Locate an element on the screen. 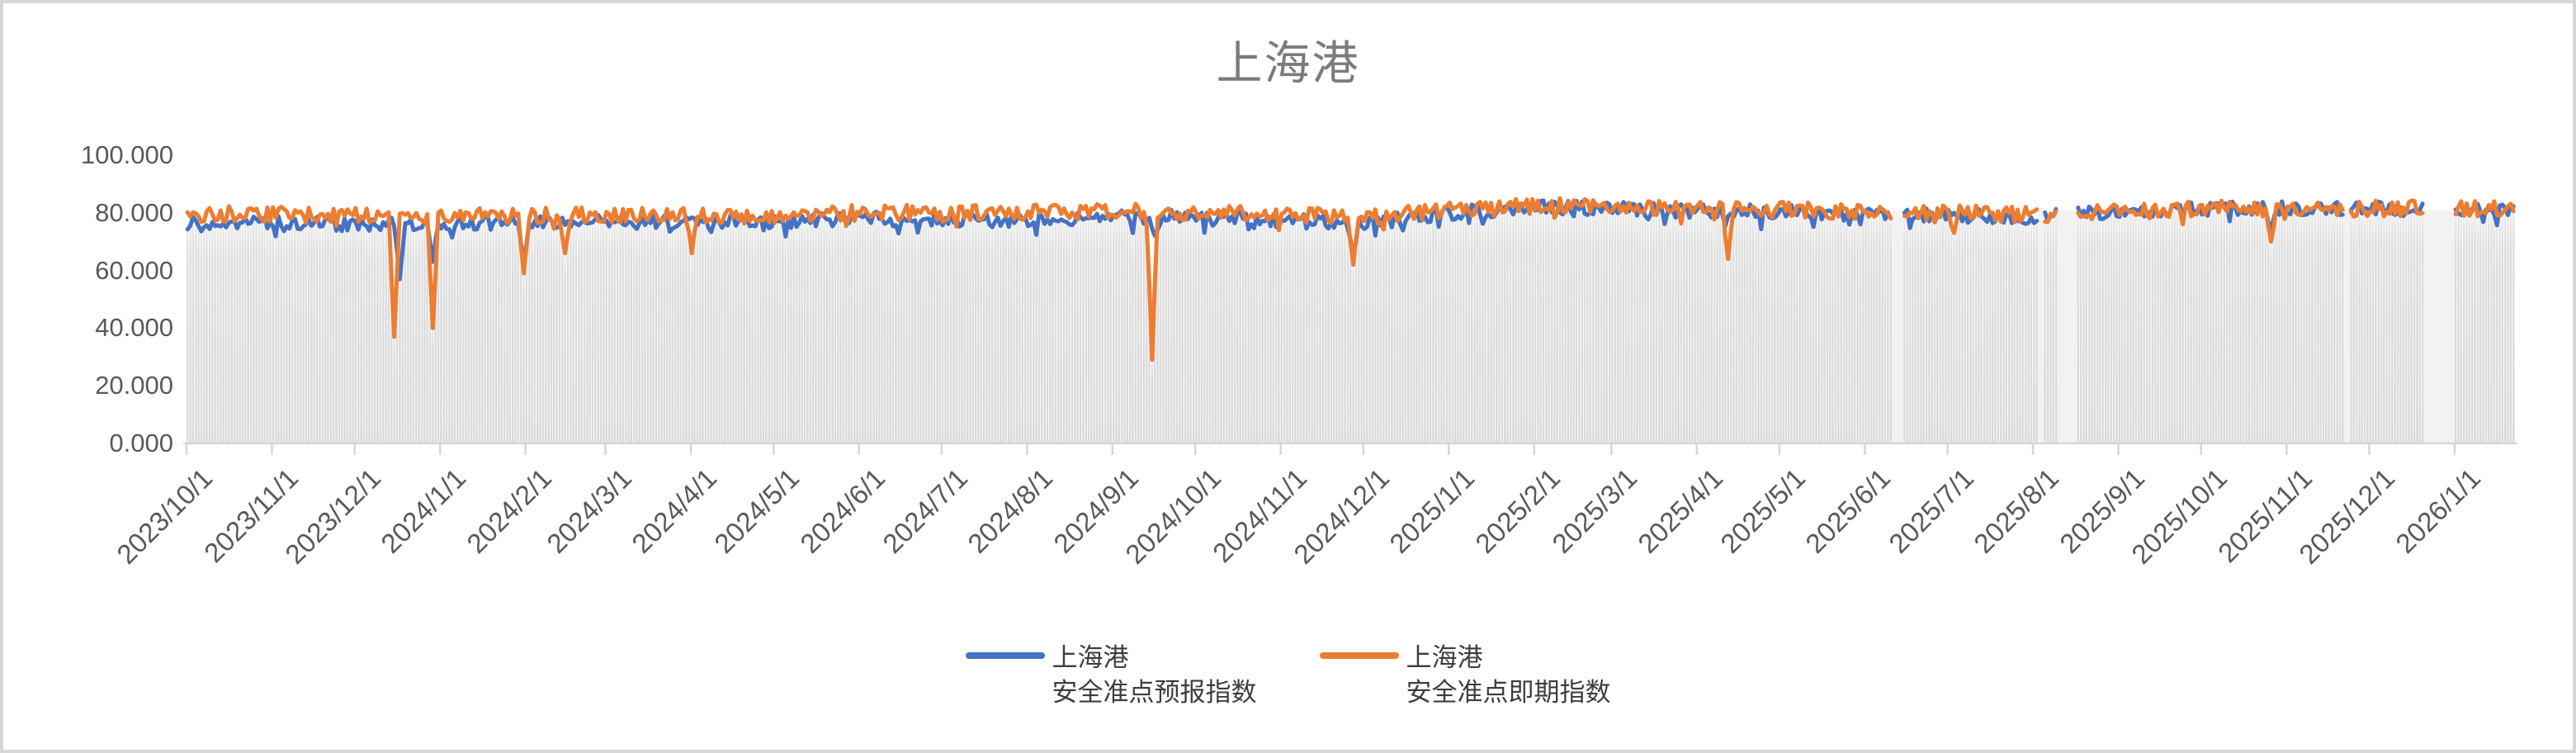 The height and width of the screenshot is (753, 2576). x-axis-tick-label: 2024/6/1 is located at coordinates (842, 511).